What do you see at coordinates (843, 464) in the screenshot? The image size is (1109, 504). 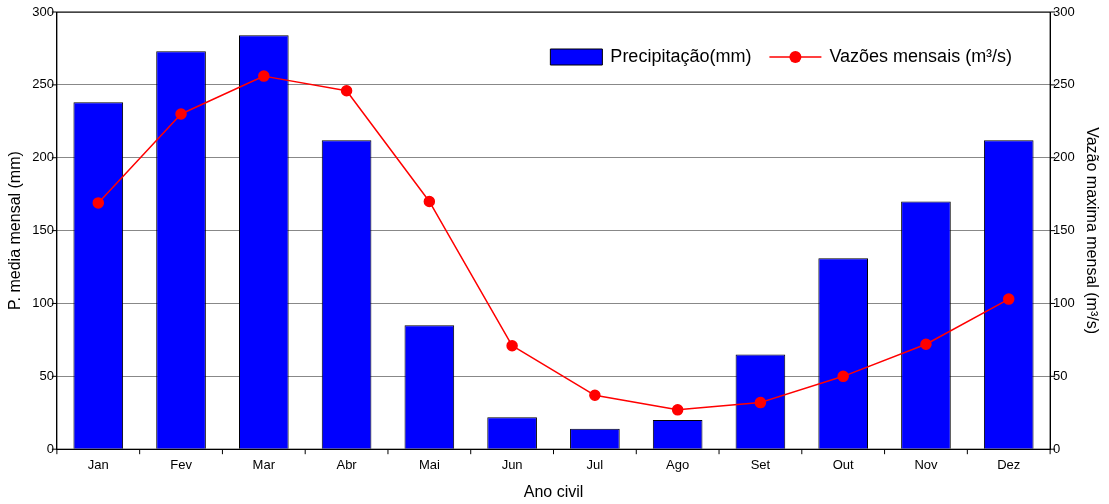 I see `x-tick-label: Out` at bounding box center [843, 464].